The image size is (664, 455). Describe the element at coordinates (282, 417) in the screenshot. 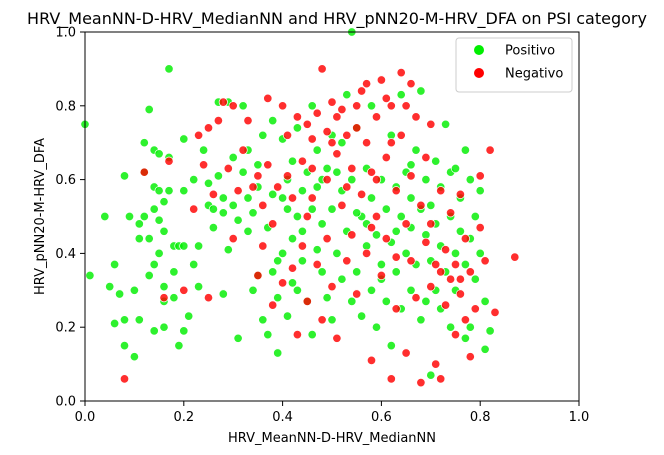

I see `x-tick-label: 0.4` at that location.